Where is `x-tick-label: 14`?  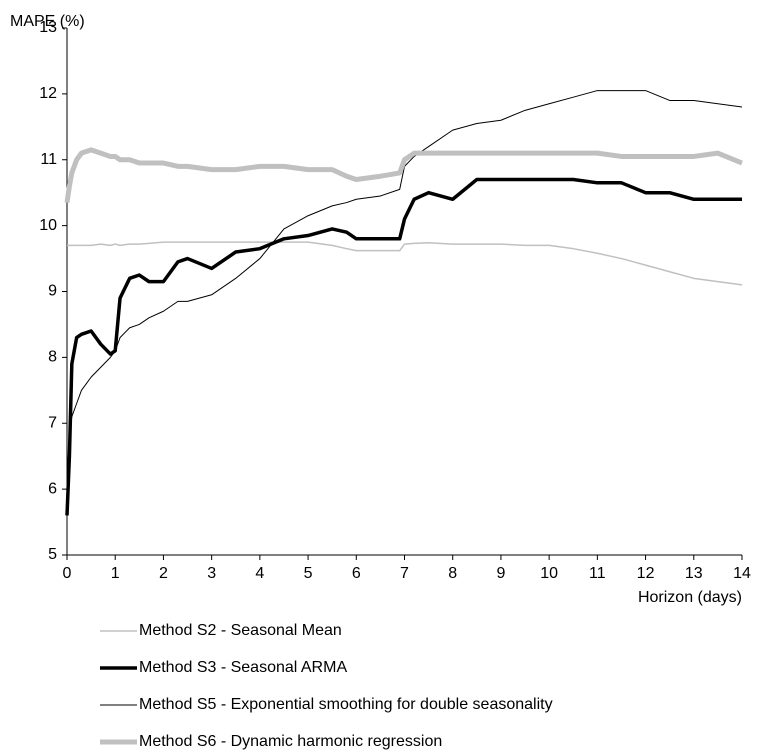 x-tick-label: 14 is located at coordinates (742, 573).